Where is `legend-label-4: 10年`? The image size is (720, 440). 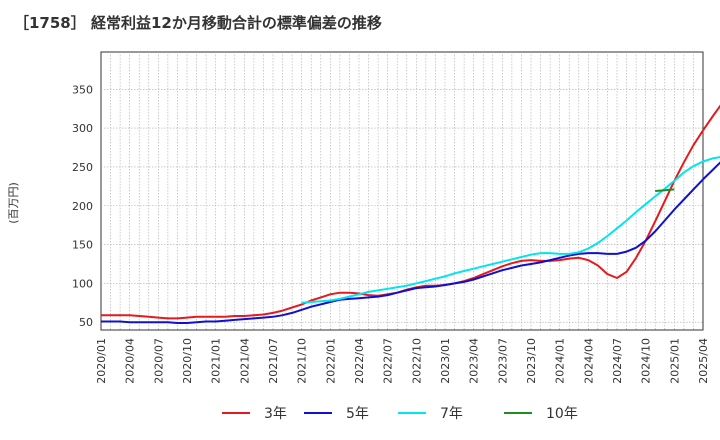
legend-label-4: 10年 is located at coordinates (562, 414).